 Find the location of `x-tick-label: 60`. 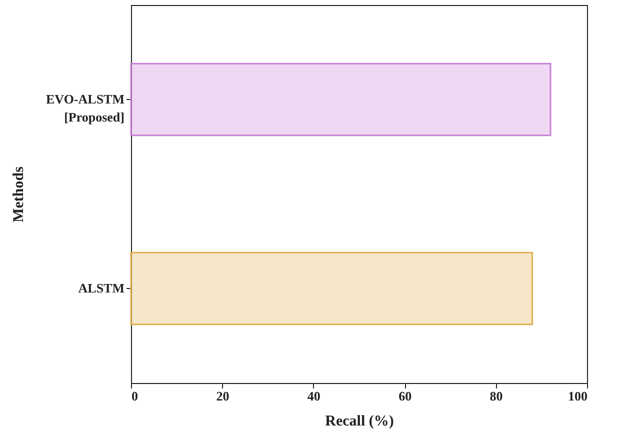

x-tick-label: 60 is located at coordinates (405, 396).